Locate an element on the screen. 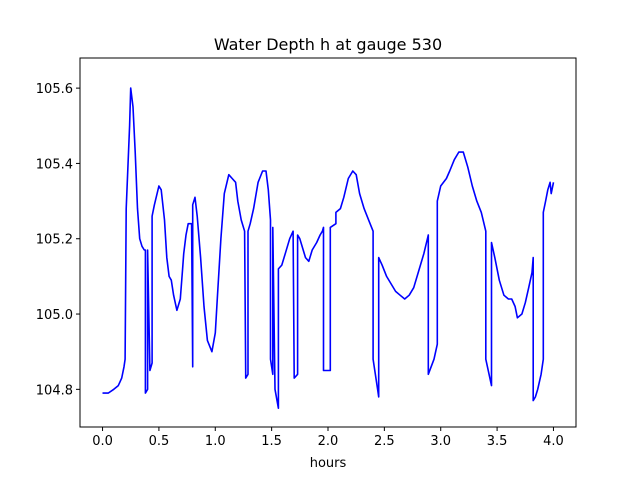 The image size is (640, 480). x-tick-label: 3.5 is located at coordinates (497, 441).